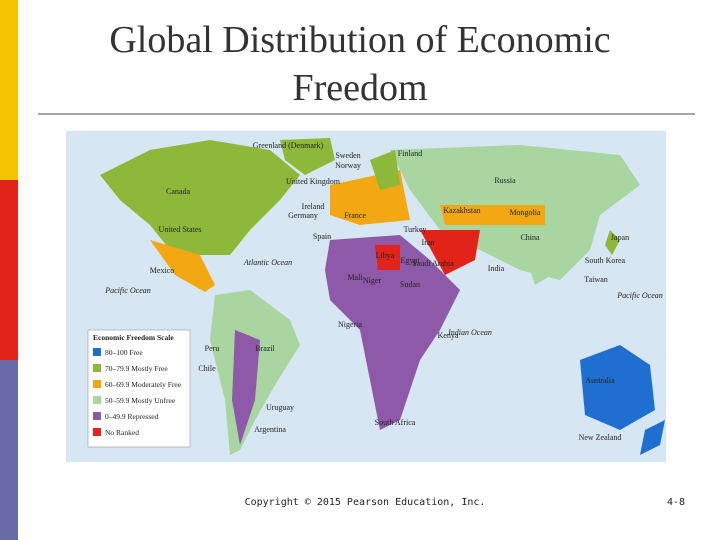 The height and width of the screenshot is (540, 720). What do you see at coordinates (124, 352) in the screenshot?
I see `legend-label: 80–100 Free` at bounding box center [124, 352].